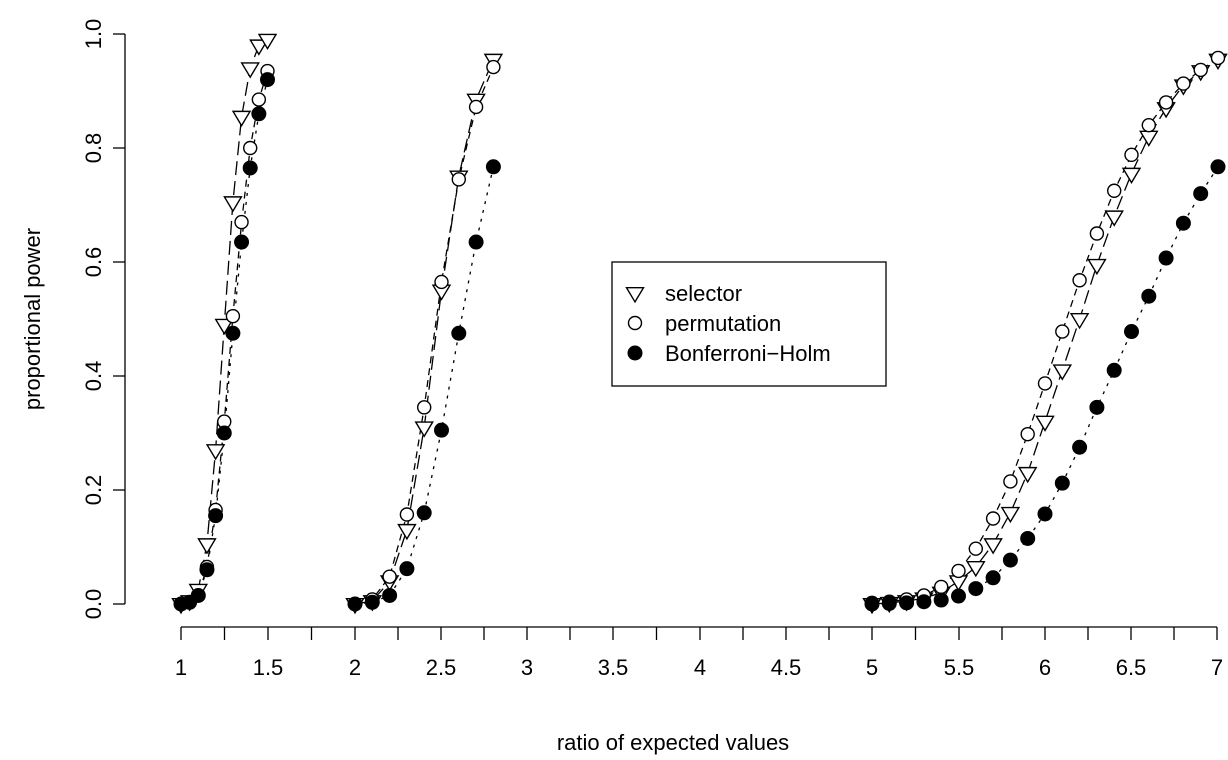 The image size is (1228, 760). Describe the element at coordinates (181, 667) in the screenshot. I see `x-tick-label: 1` at that location.